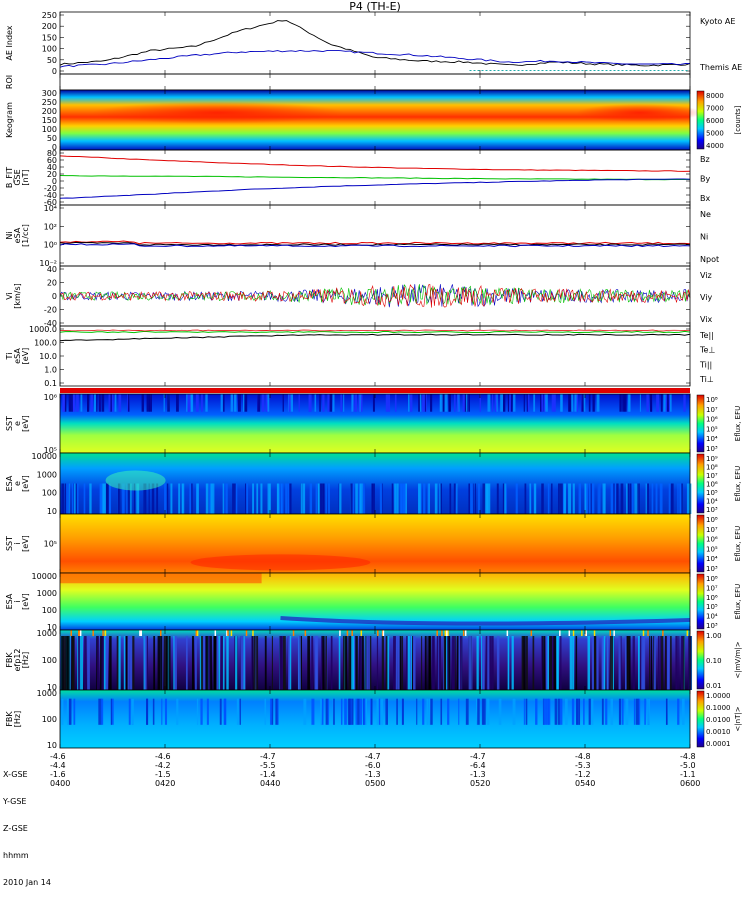 The height and width of the screenshot is (905, 750). Describe the element at coordinates (738, 543) in the screenshot. I see `colorbar-label: Eflux, EFU` at that location.